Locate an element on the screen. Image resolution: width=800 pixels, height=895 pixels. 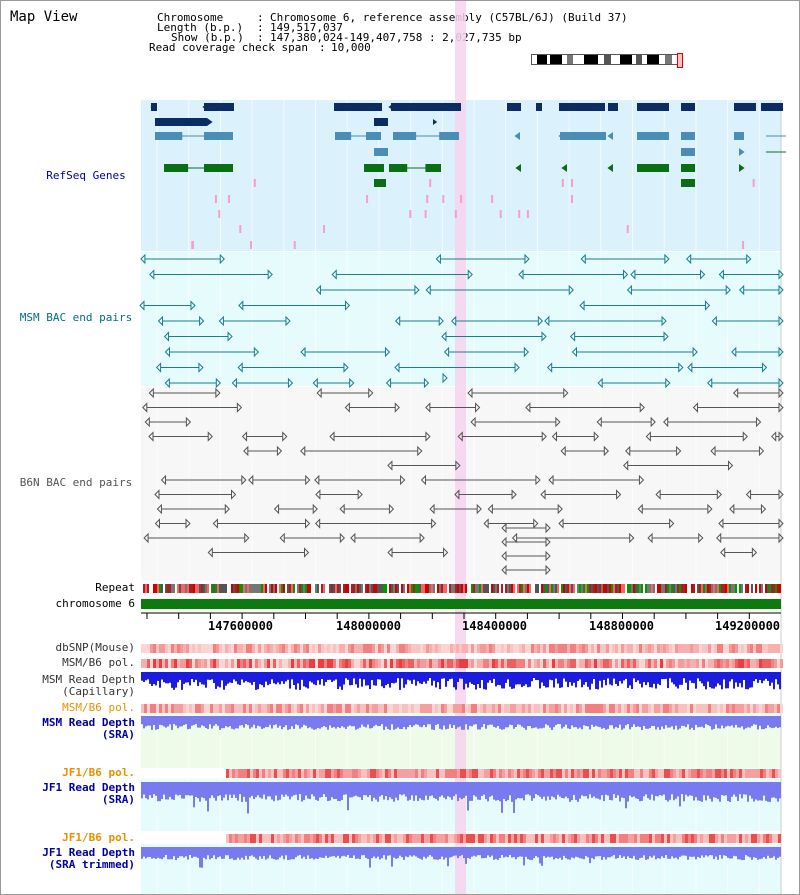
track-label-chromosome: chromosome 6 is located at coordinates (95, 603).